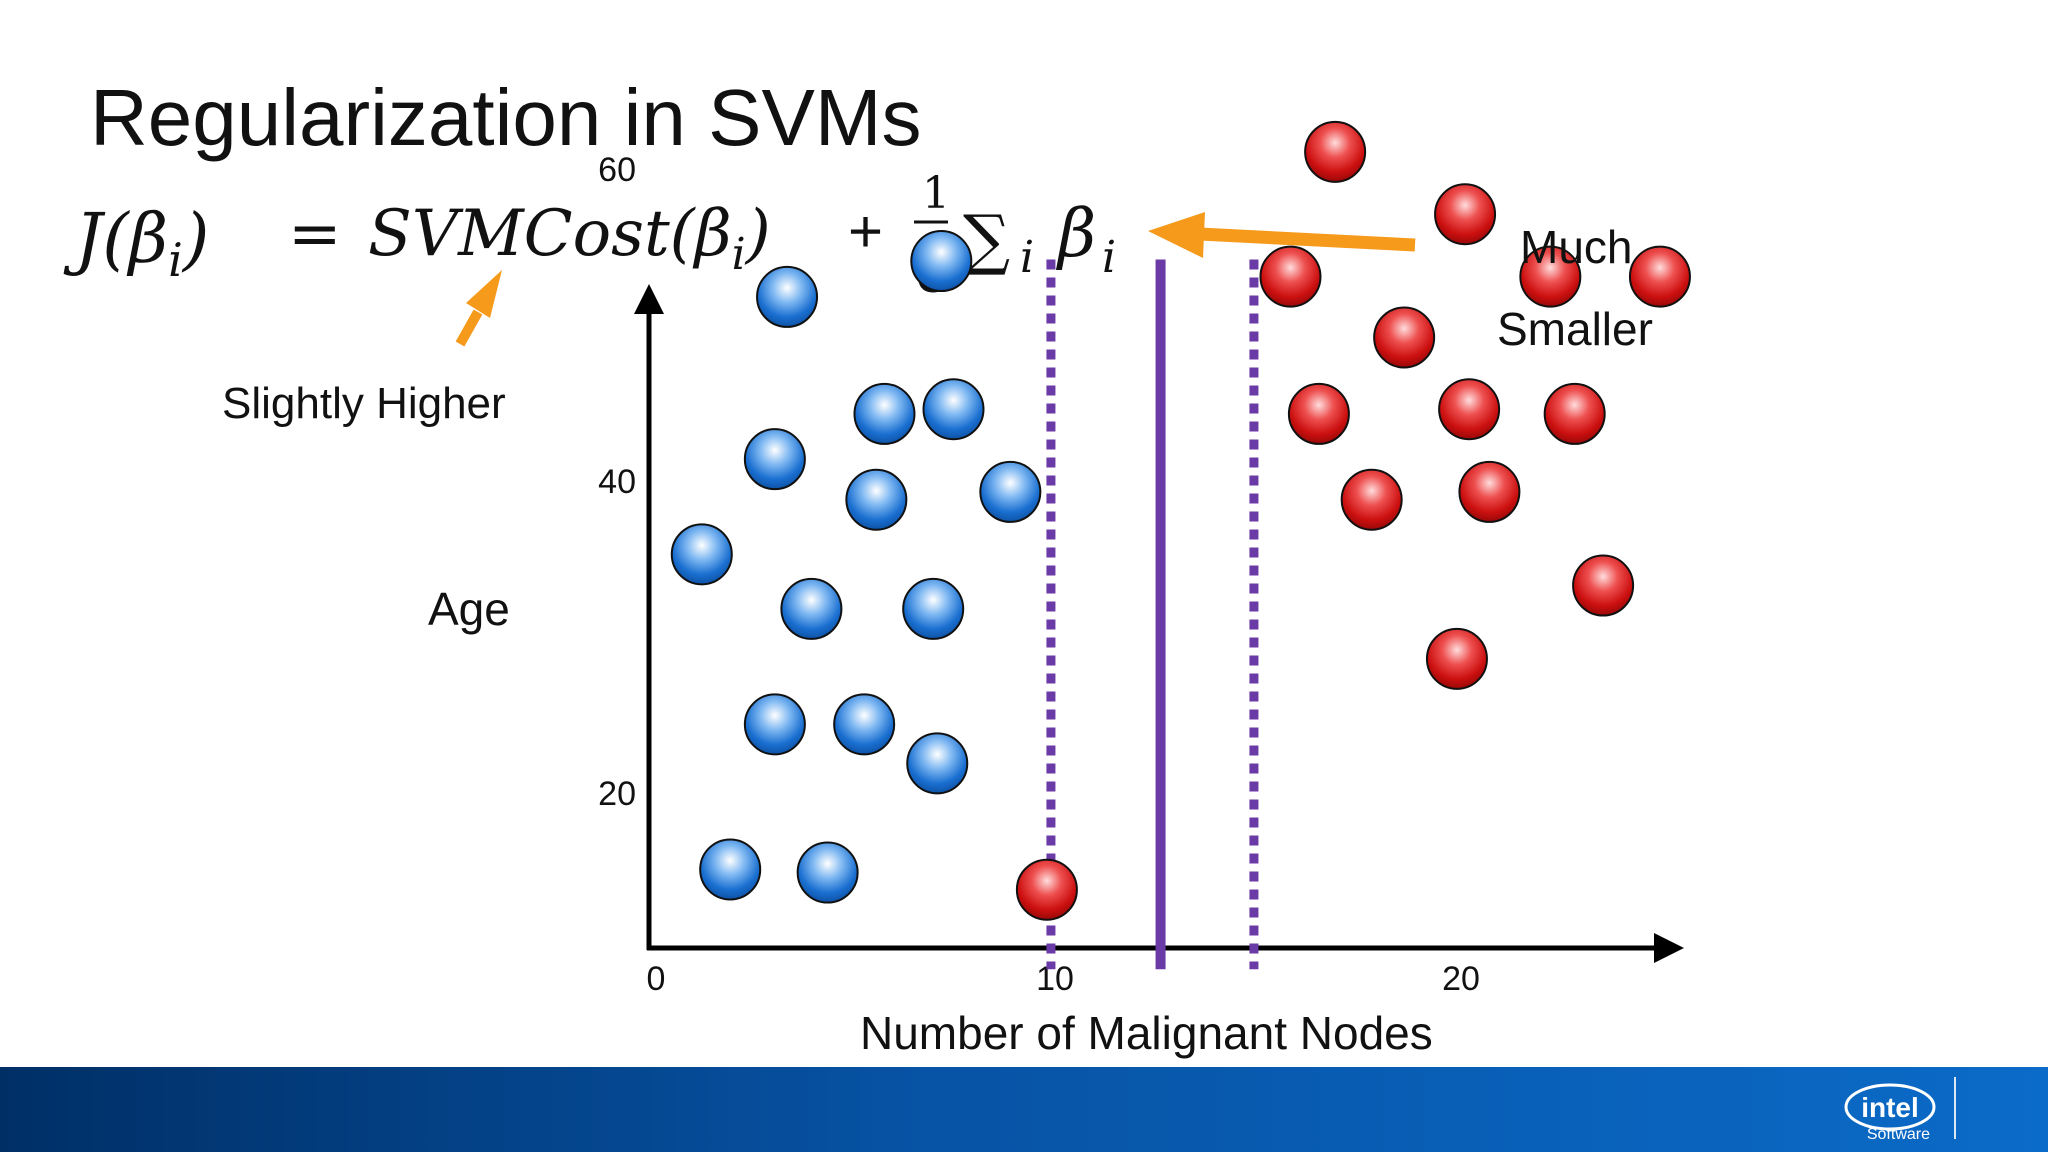 Image resolution: width=2048 pixels, height=1152 pixels. Describe the element at coordinates (1146, 1033) in the screenshot. I see `x-axis-label: Number of Malignant Nodes` at that location.